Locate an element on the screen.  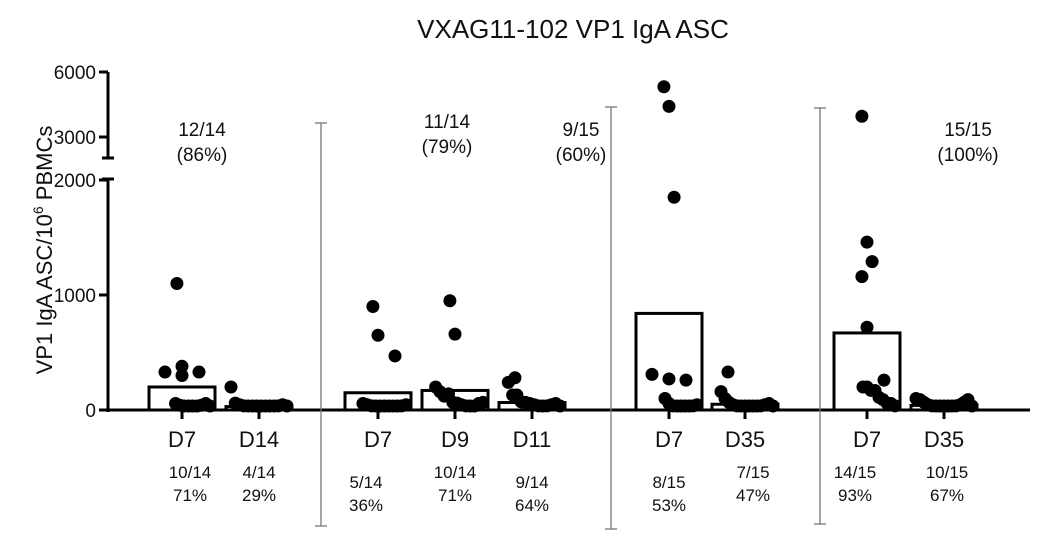
group-responder-percent: (79%) is located at coordinates (447, 147).